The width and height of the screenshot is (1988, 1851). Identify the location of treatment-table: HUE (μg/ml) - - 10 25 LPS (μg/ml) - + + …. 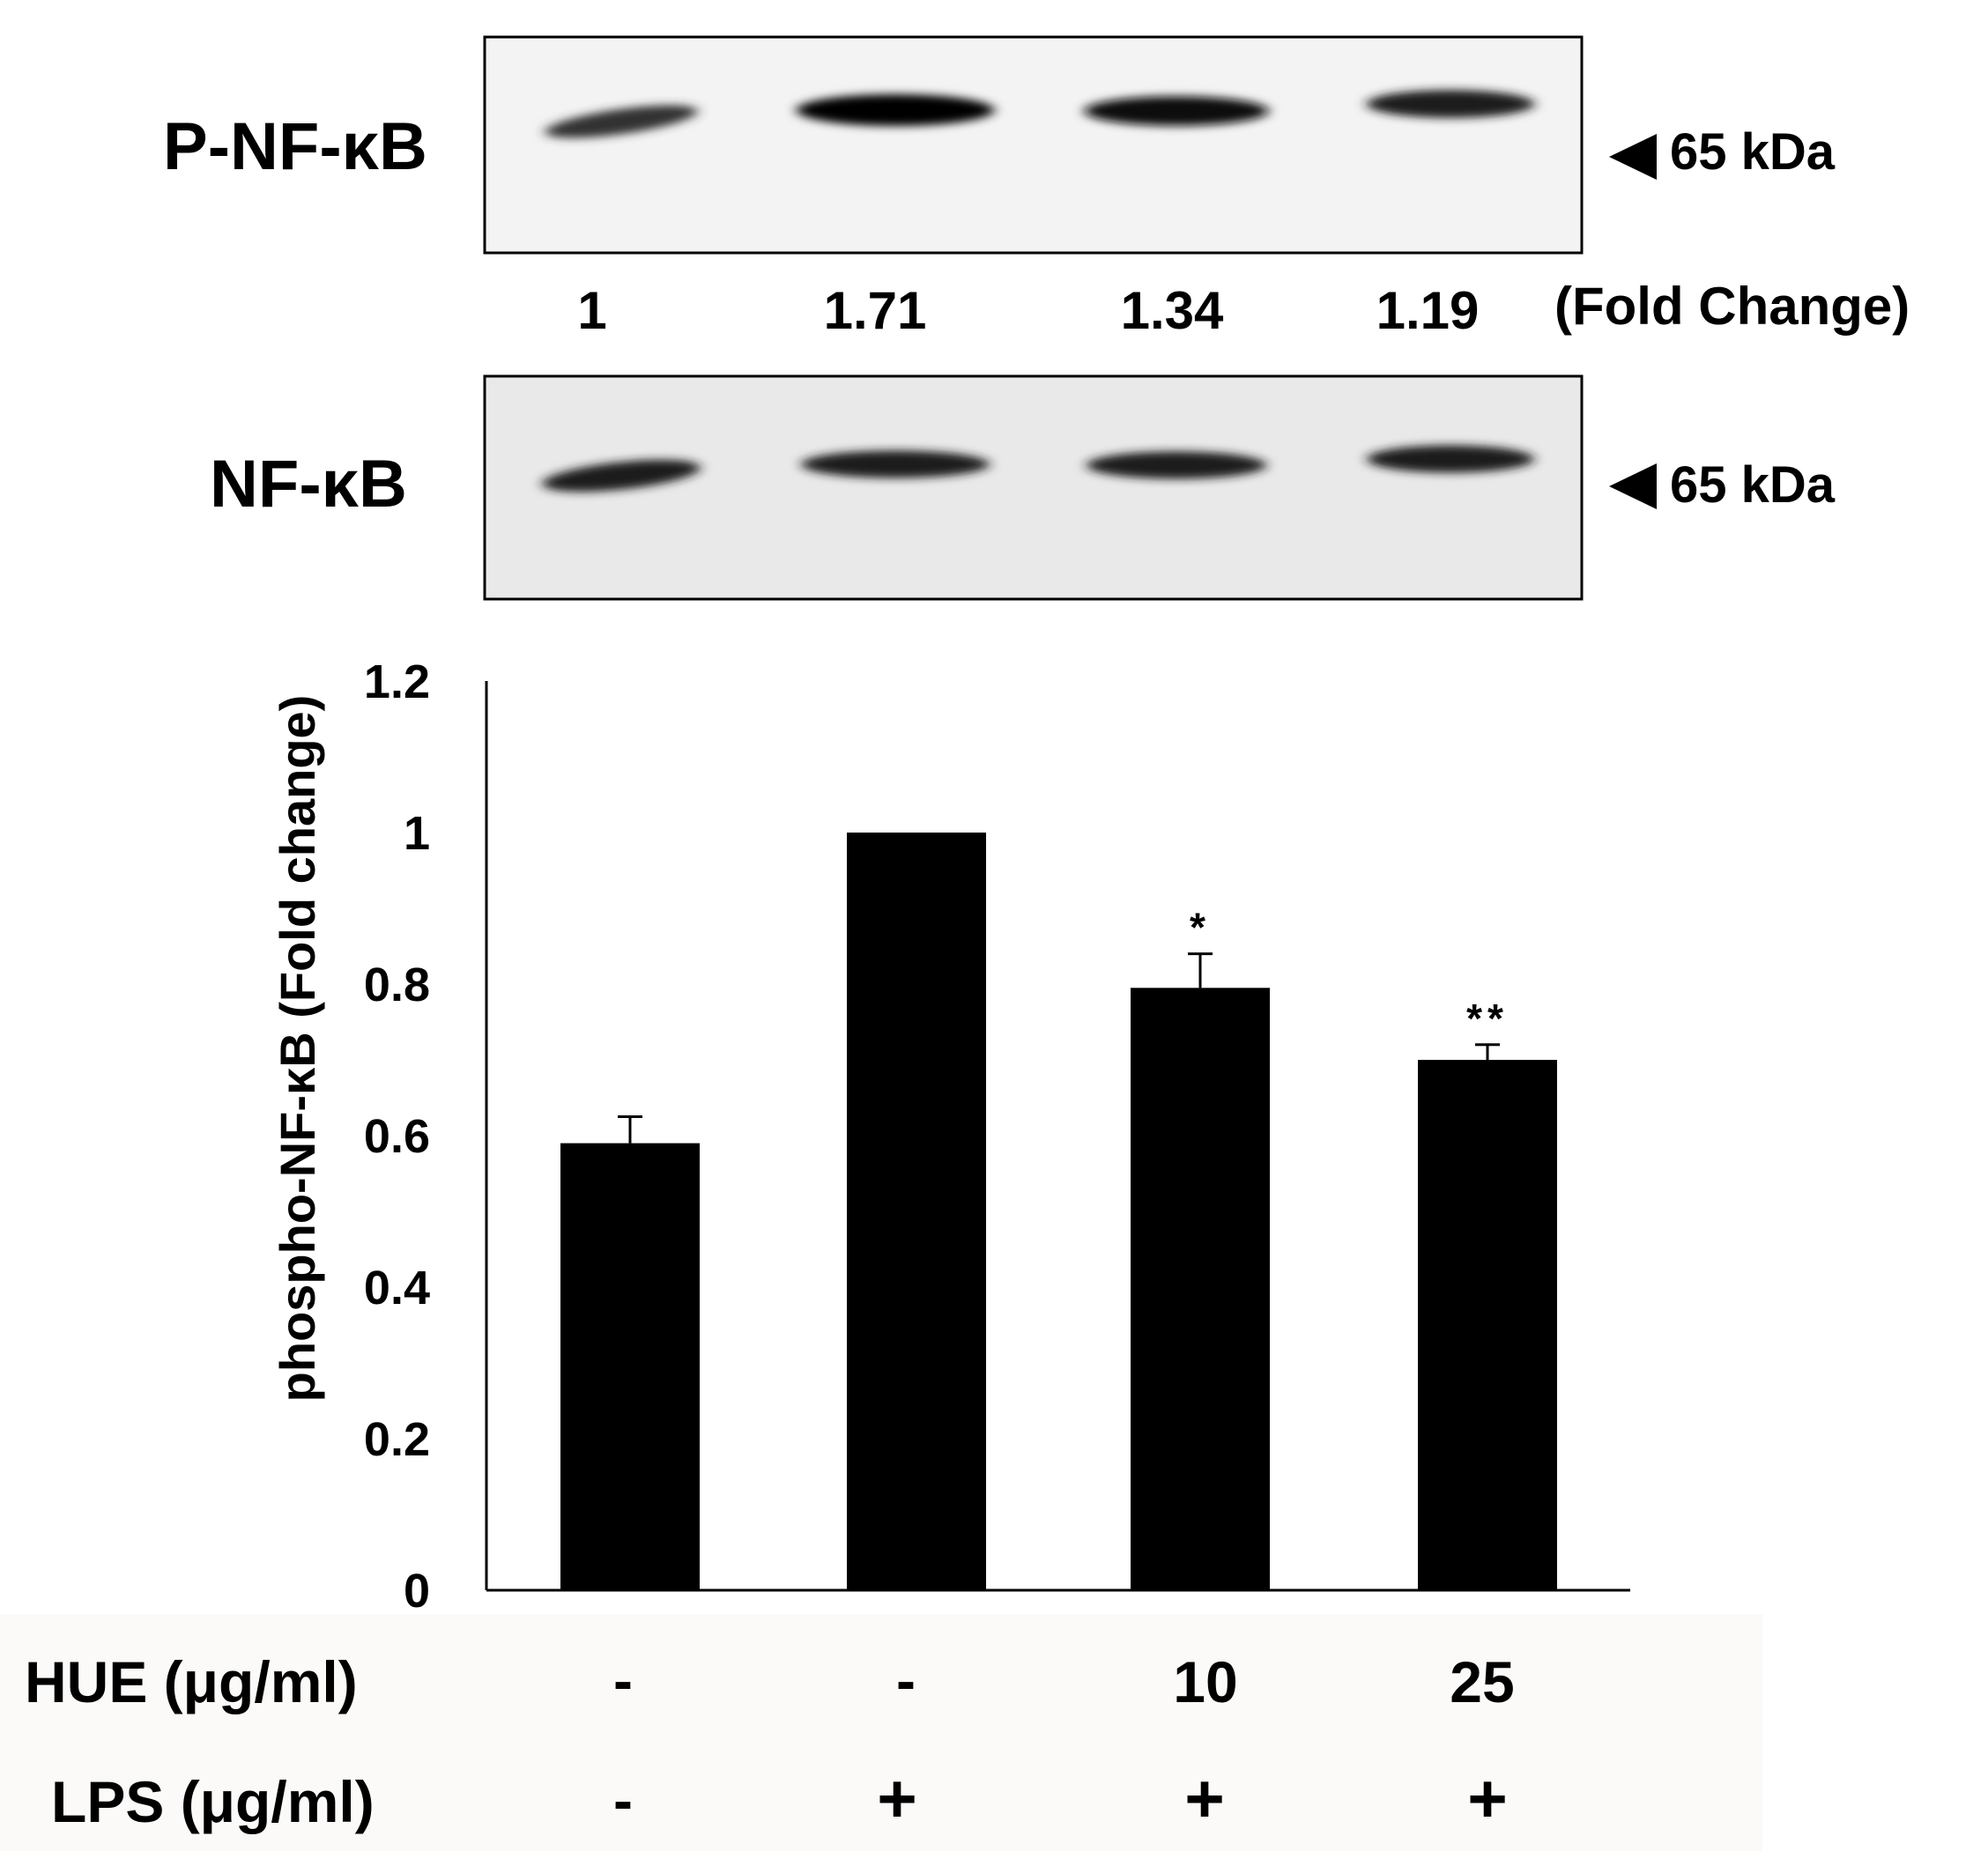
(770, 1742).